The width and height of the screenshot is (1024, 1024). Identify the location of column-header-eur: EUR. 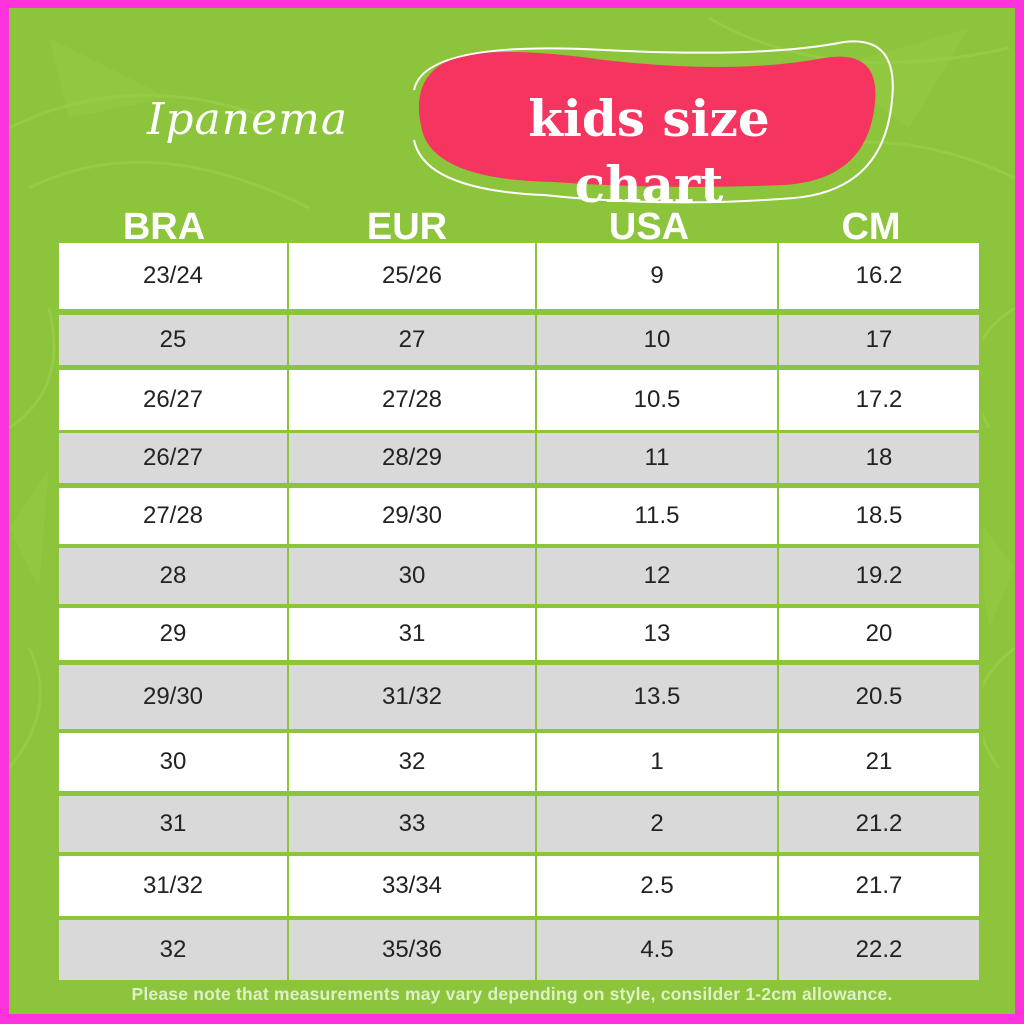
(407, 227).